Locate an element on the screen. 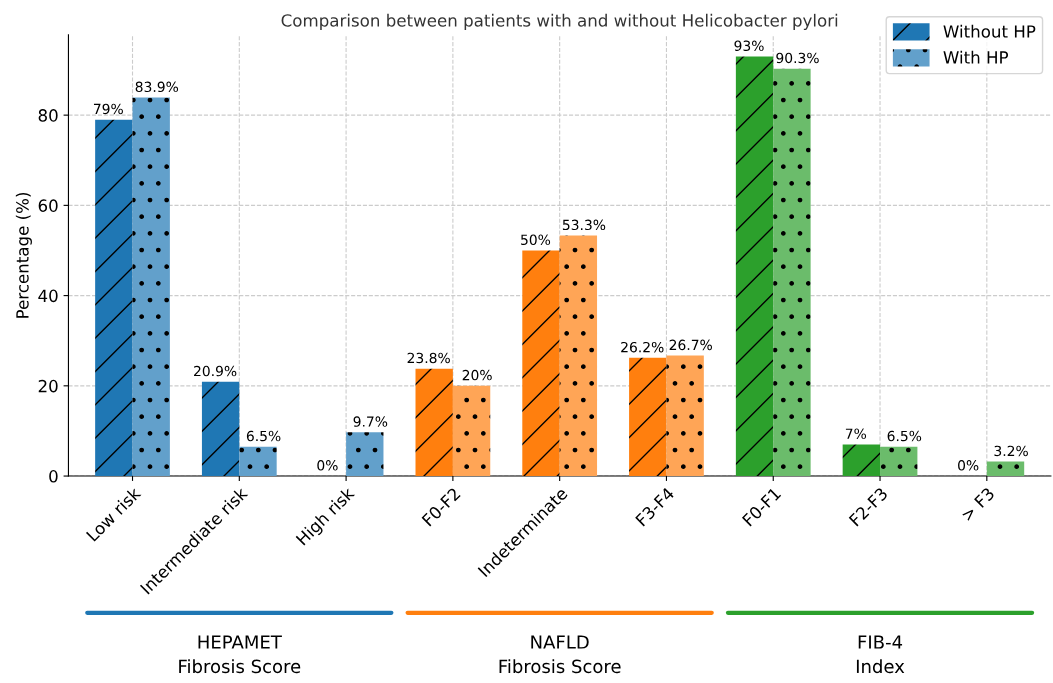 The height and width of the screenshot is (683, 1053). y-axis-title: Percentage (%) is located at coordinates (23, 255).